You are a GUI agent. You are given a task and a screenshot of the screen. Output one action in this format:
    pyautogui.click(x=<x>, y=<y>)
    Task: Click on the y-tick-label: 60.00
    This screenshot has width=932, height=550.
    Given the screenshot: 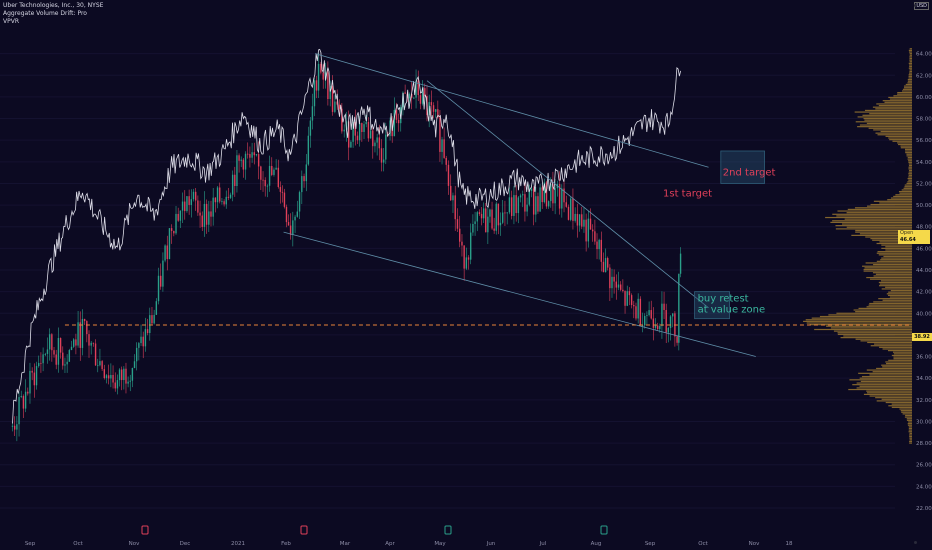 What is the action you would take?
    pyautogui.click(x=924, y=98)
    